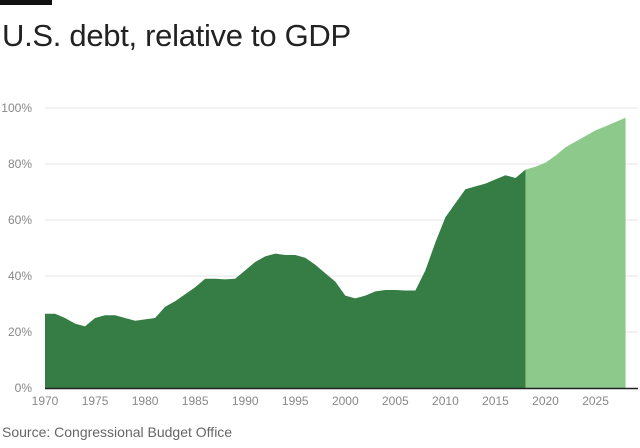  Describe the element at coordinates (345, 401) in the screenshot. I see `x-tick-label: 2000` at that location.